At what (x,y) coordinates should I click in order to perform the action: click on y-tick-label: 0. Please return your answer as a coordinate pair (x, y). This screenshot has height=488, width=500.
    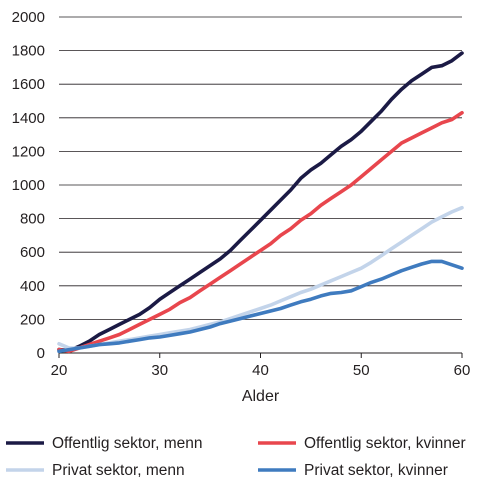
    Looking at the image, I should click on (41, 353).